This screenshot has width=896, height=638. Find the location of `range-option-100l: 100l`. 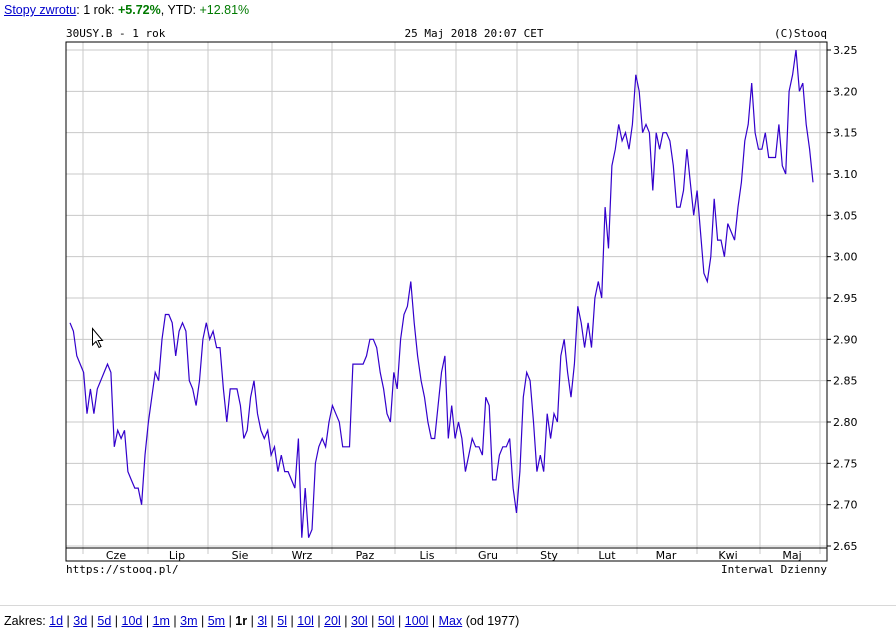

range-option-100l: 100l is located at coordinates (416, 621).